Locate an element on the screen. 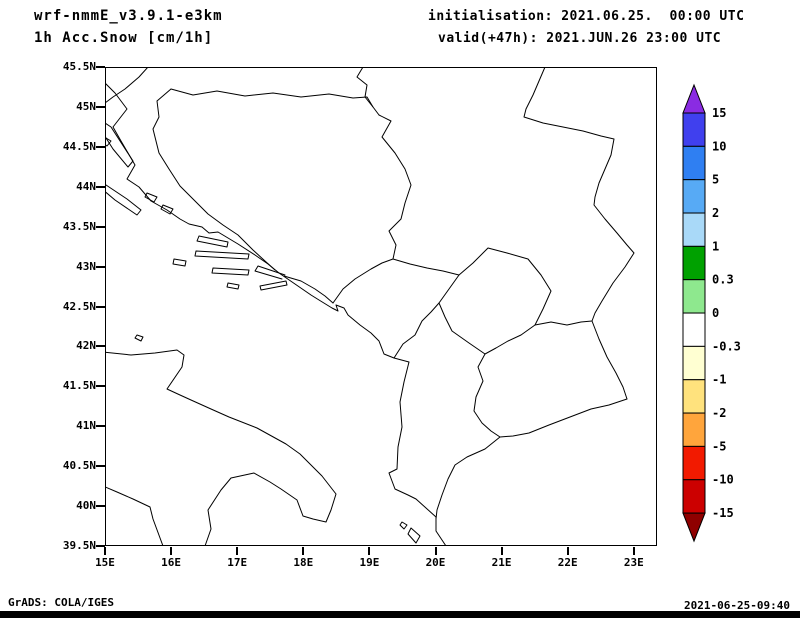 The height and width of the screenshot is (618, 800). island-dugi-otok is located at coordinates (123, 199).